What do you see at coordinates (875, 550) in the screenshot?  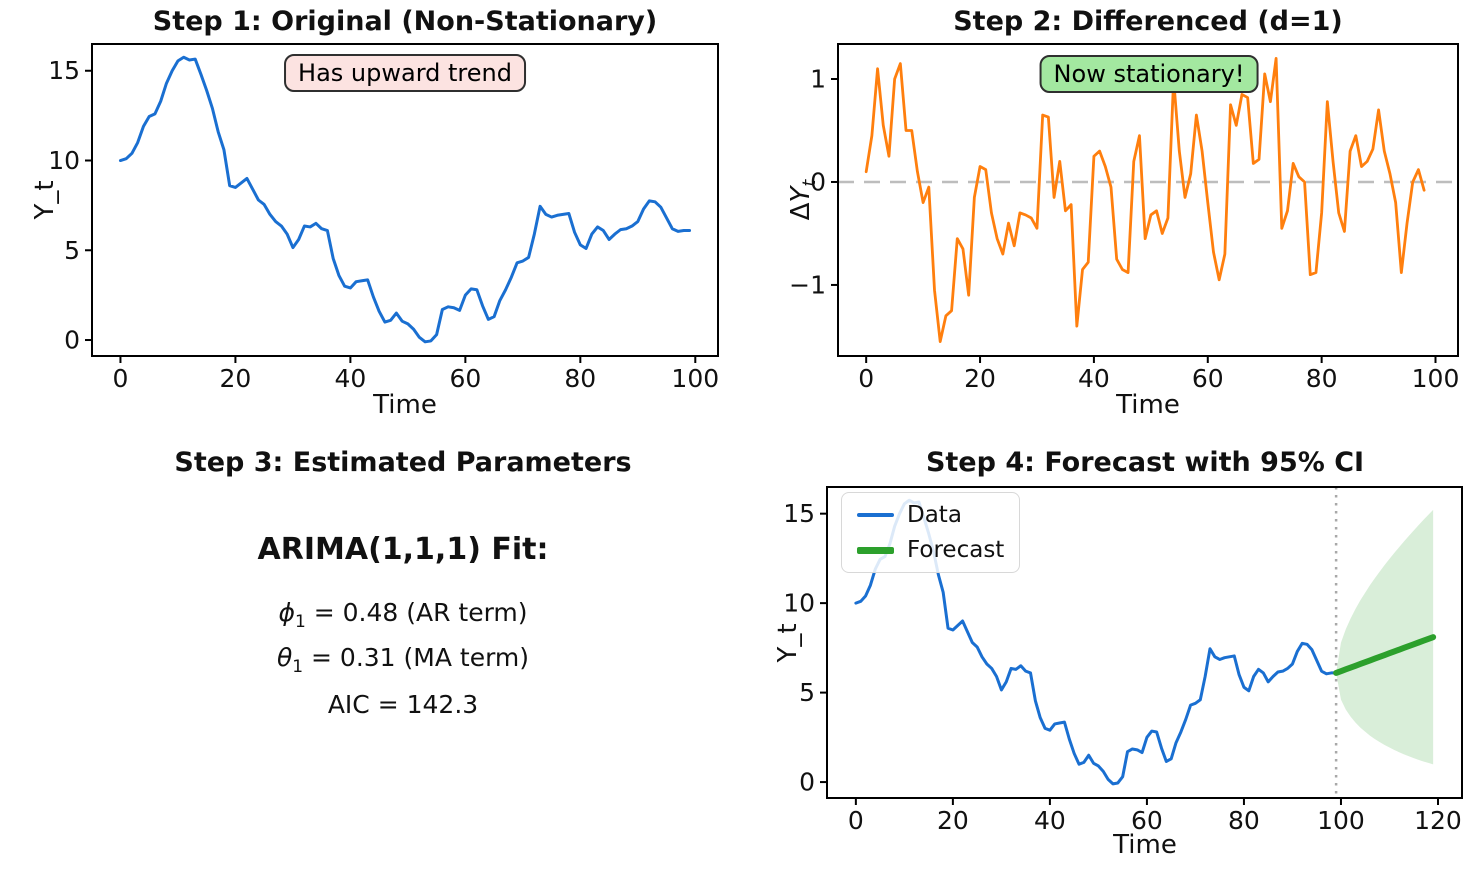 I see `forecast-line-swatch` at bounding box center [875, 550].